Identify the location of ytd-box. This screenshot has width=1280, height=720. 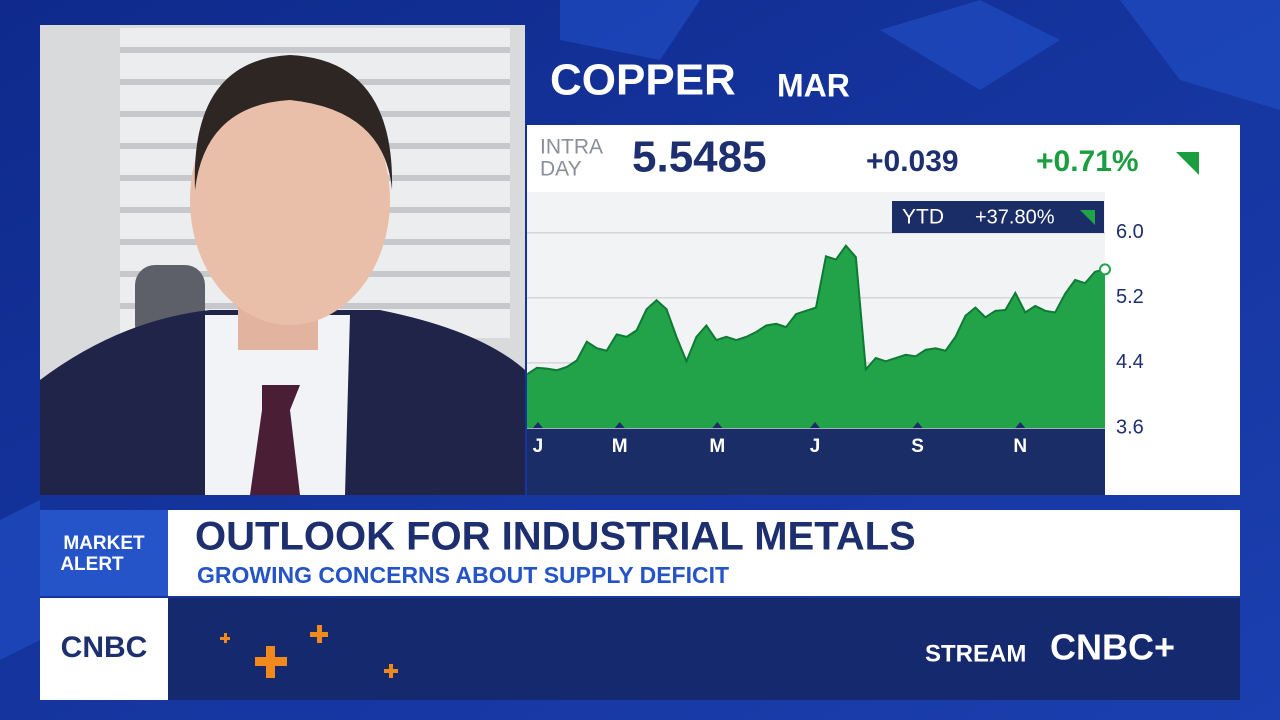
(998, 217).